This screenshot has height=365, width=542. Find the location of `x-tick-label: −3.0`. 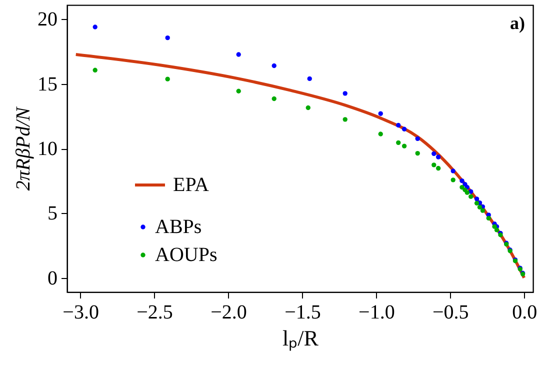

x-tick-label: −3.0 is located at coordinates (80, 313).